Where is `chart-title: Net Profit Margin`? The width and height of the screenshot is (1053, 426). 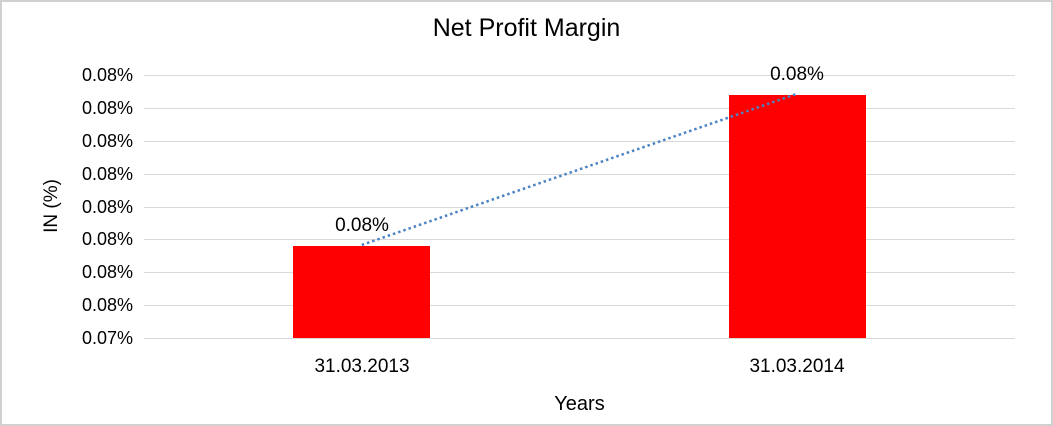
chart-title: Net Profit Margin is located at coordinates (526, 28).